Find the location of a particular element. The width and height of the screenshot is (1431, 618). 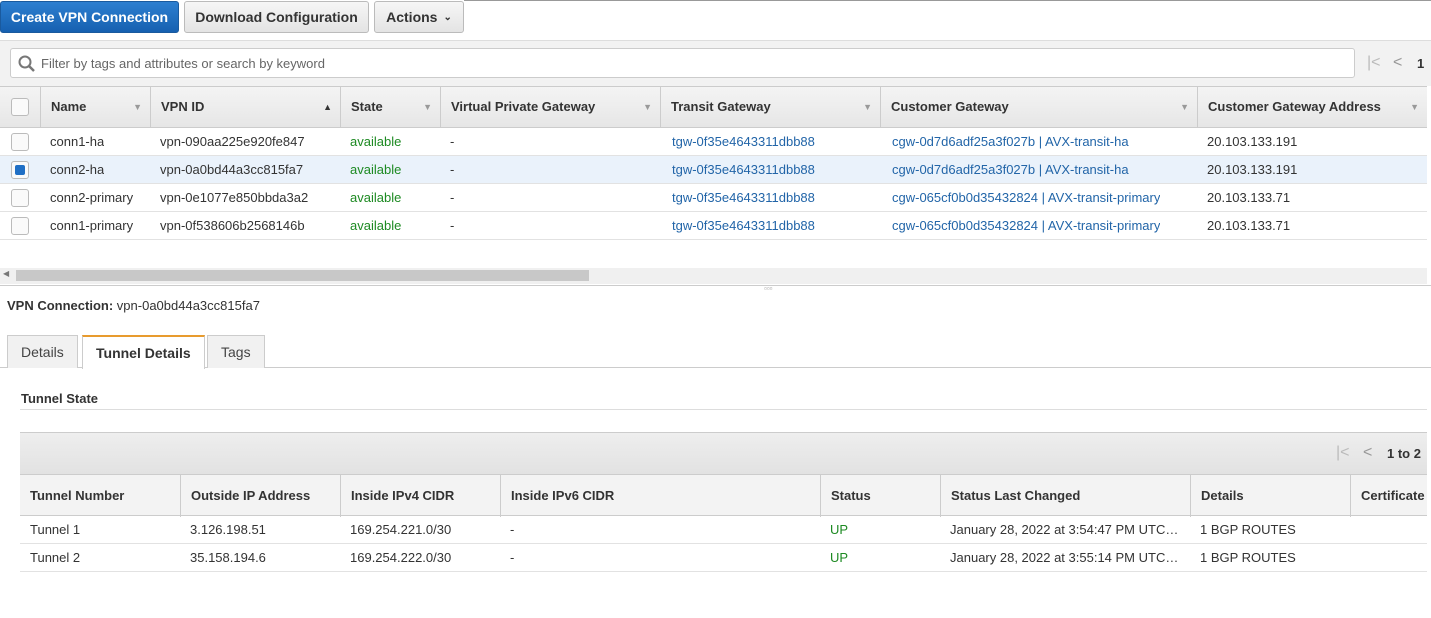

pager-text: 1 to 2 is located at coordinates (1404, 453).